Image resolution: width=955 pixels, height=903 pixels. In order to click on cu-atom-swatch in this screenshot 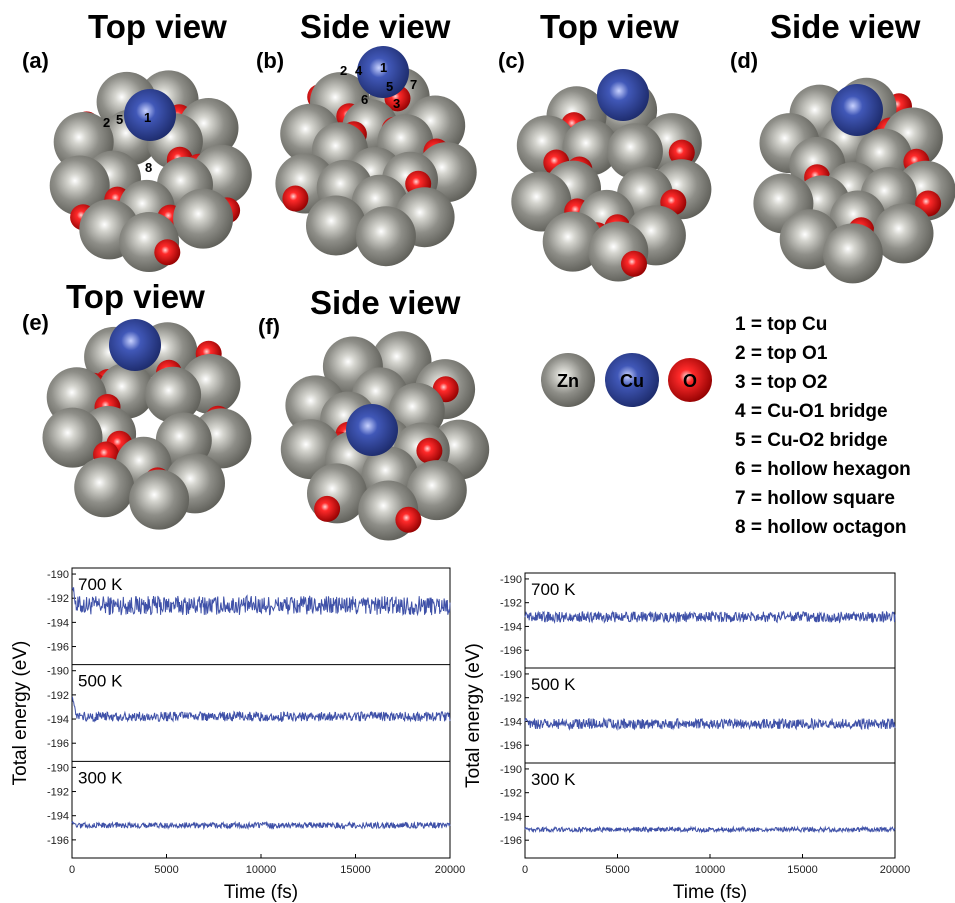, I will do `click(632, 380)`.